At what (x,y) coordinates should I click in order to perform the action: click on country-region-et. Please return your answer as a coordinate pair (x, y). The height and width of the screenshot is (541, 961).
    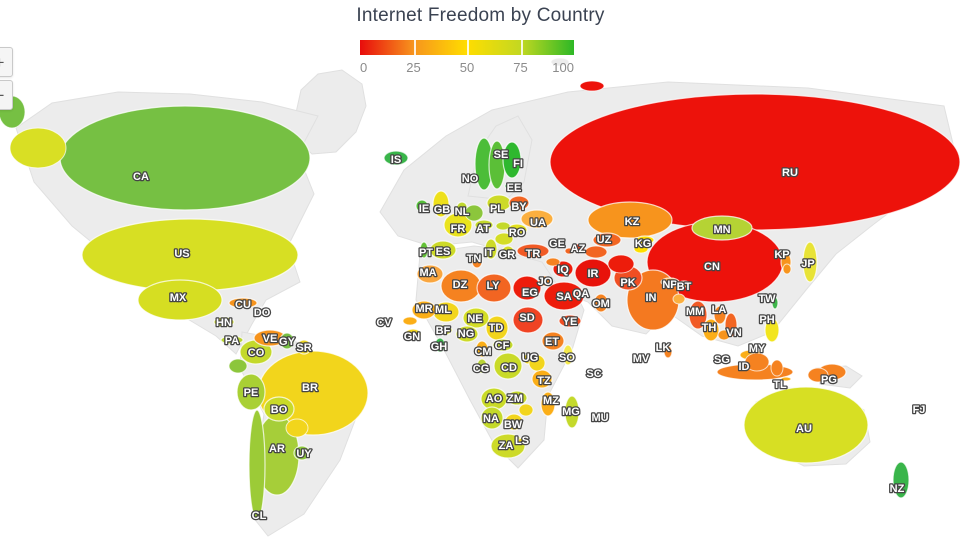
    Looking at the image, I should click on (553, 341).